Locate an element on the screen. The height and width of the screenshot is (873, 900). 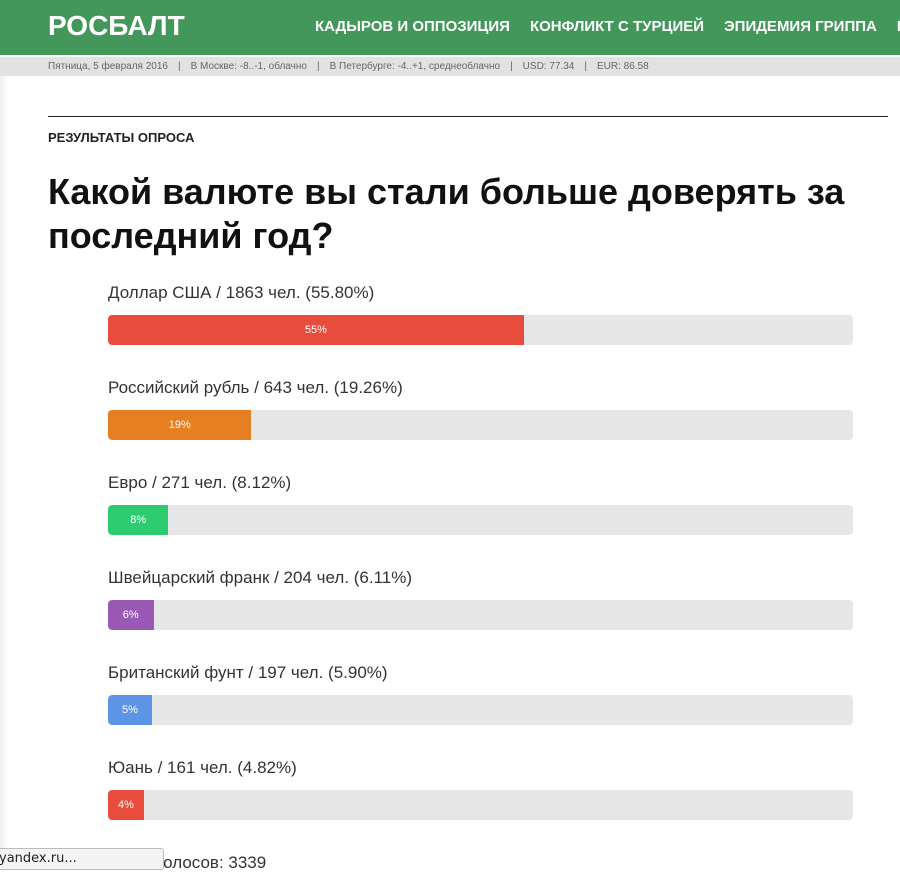
rule is located at coordinates (468, 116).